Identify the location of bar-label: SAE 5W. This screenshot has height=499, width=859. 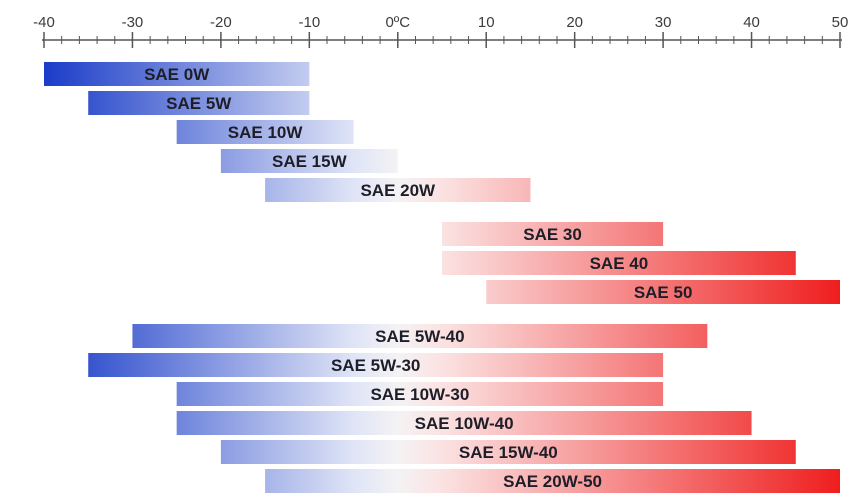
(199, 103).